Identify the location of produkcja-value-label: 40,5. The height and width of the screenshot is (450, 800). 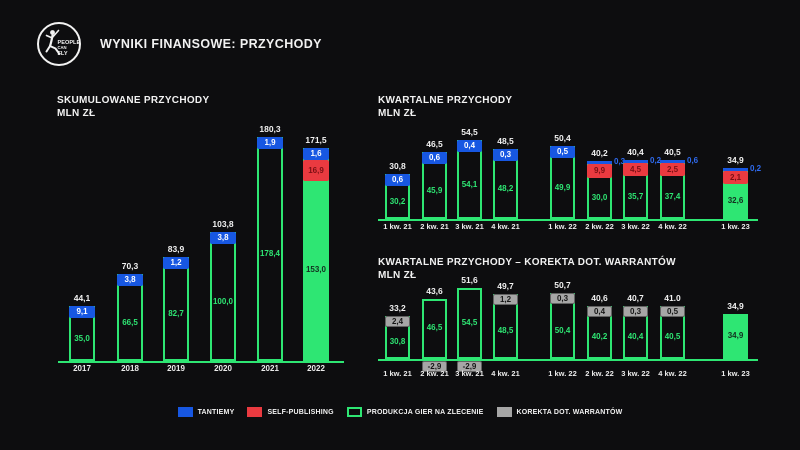
(672, 336).